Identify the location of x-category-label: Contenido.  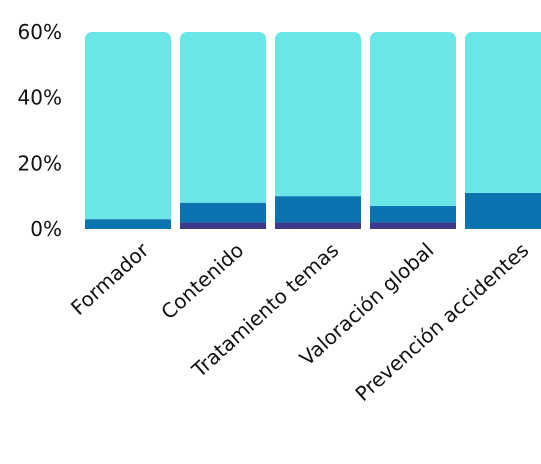
(202, 281).